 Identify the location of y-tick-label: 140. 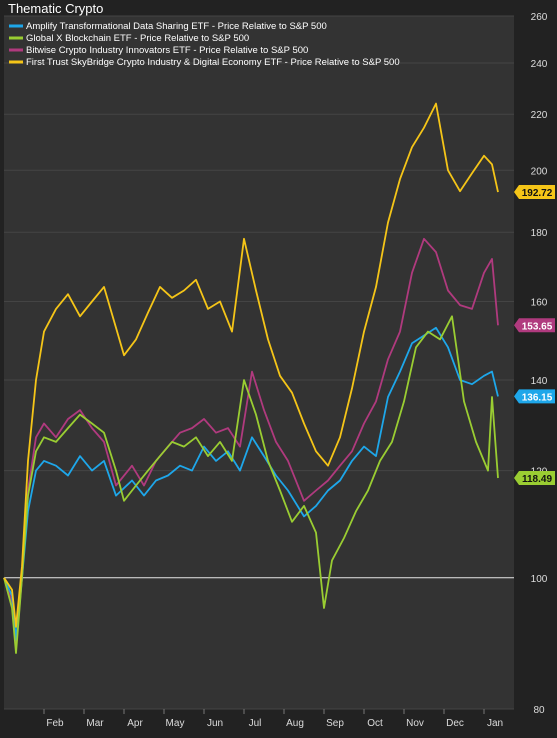
(539, 381).